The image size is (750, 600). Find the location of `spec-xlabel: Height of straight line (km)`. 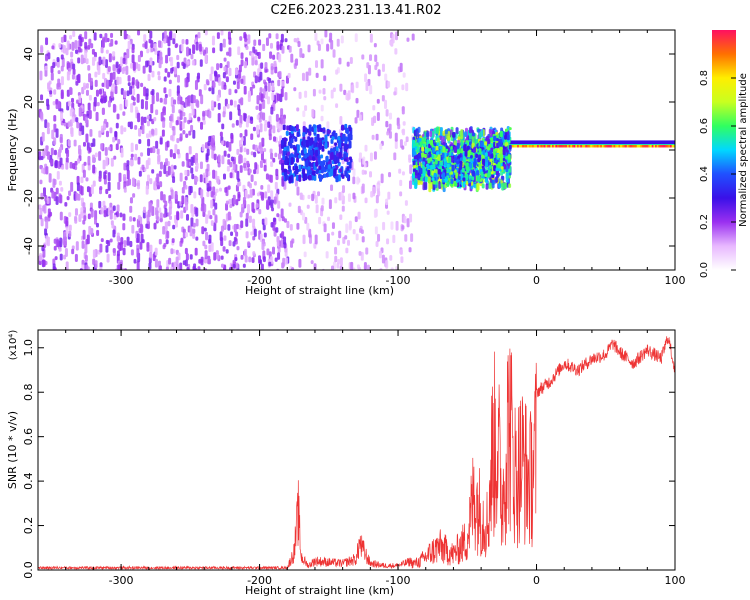

spec-xlabel: Height of straight line (km) is located at coordinates (319, 290).